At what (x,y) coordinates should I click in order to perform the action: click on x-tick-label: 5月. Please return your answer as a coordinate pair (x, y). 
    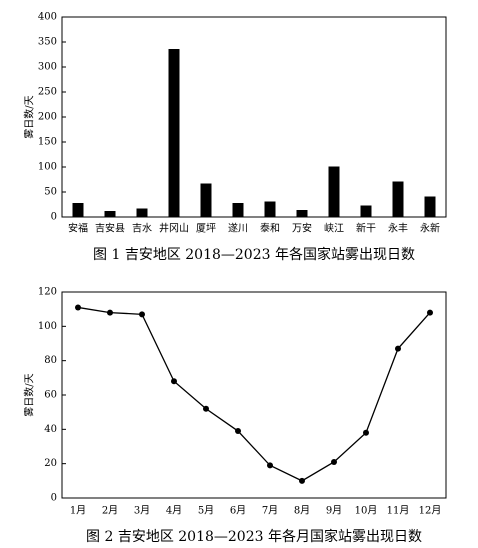
    Looking at the image, I should click on (206, 511).